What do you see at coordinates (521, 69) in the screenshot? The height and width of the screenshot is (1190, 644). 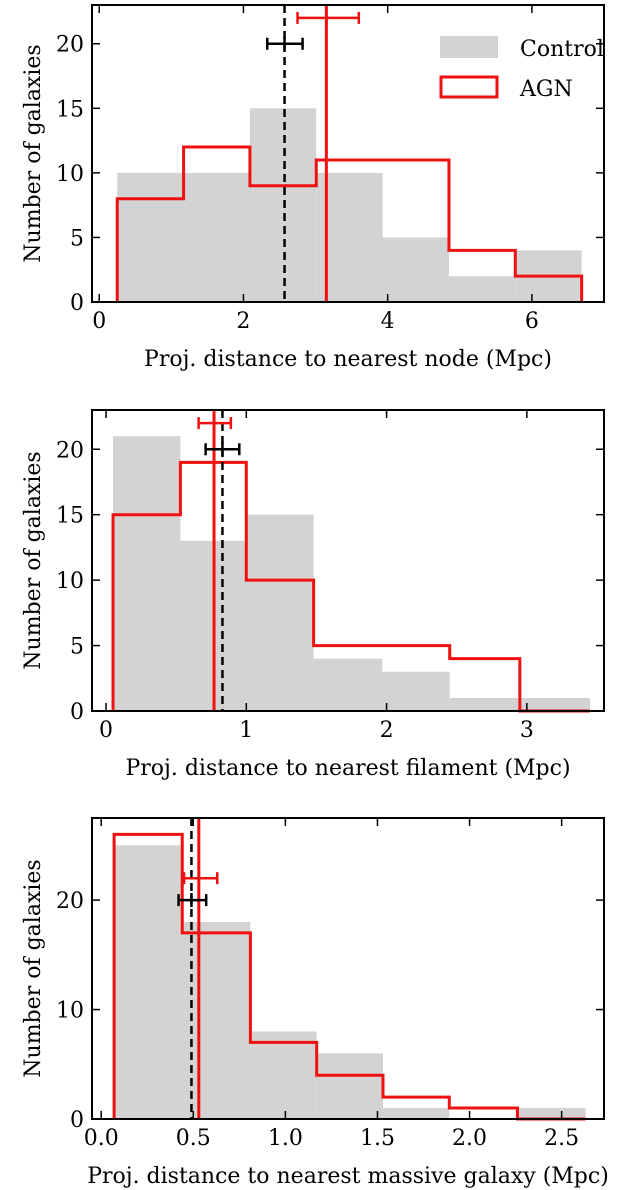 I see `legend: Control AGN` at bounding box center [521, 69].